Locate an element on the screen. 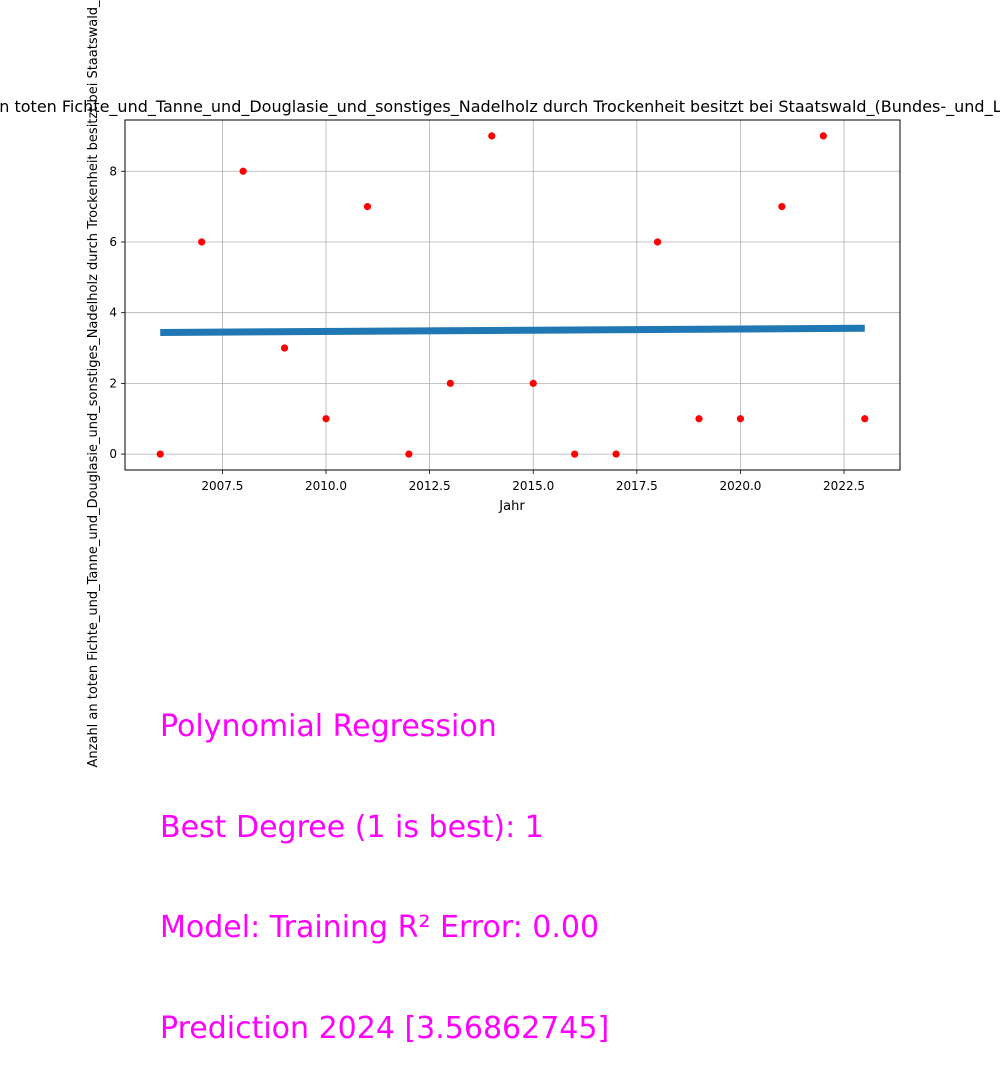  y-tick-label: 0 is located at coordinates (113, 454).